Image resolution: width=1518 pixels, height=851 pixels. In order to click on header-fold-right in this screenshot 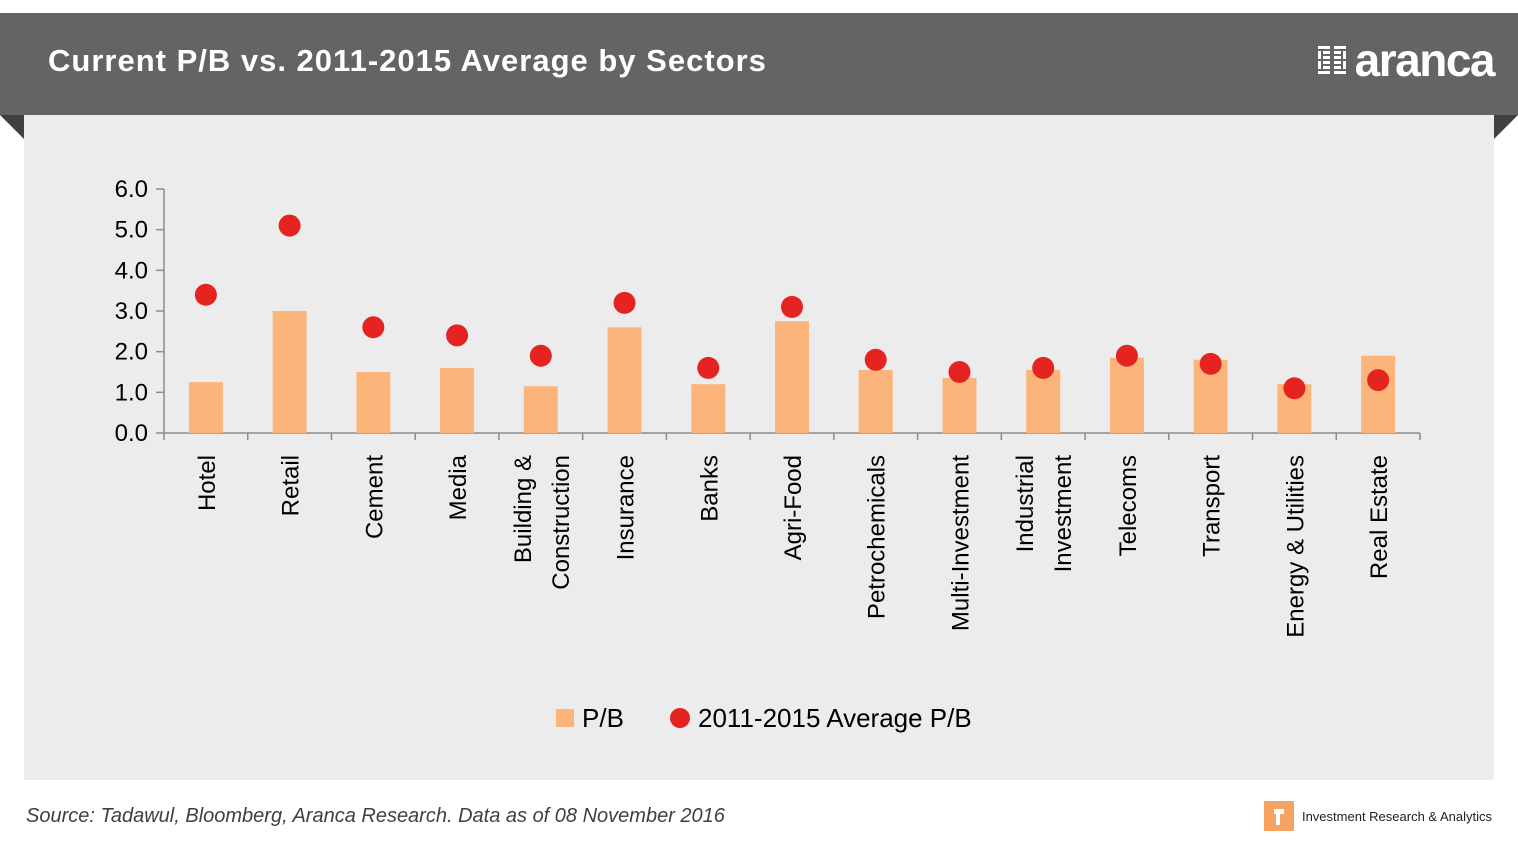, I will do `click(1506, 127)`.